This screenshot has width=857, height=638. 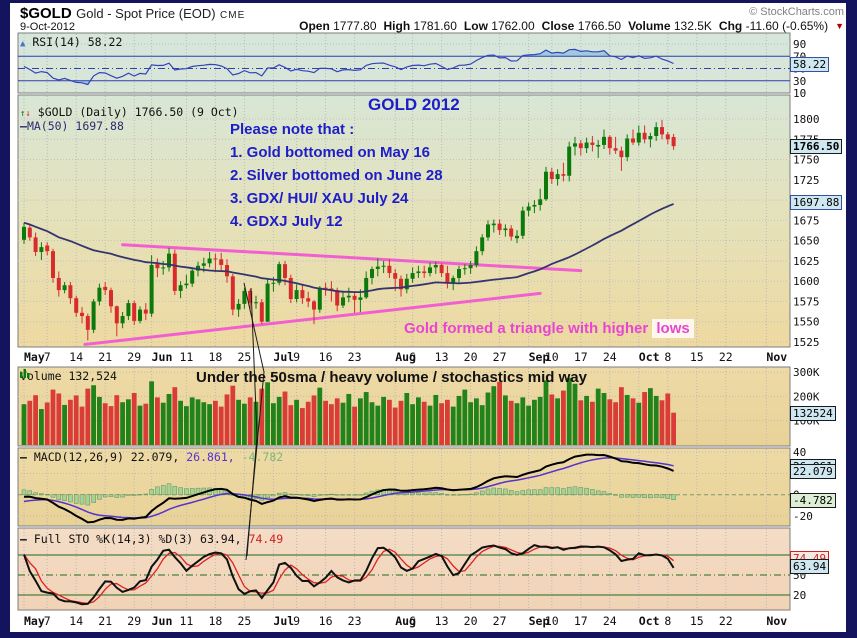 What do you see at coordinates (796, 12) in the screenshot?
I see `stockcharts-credit: © StockCharts.com` at bounding box center [796, 12].